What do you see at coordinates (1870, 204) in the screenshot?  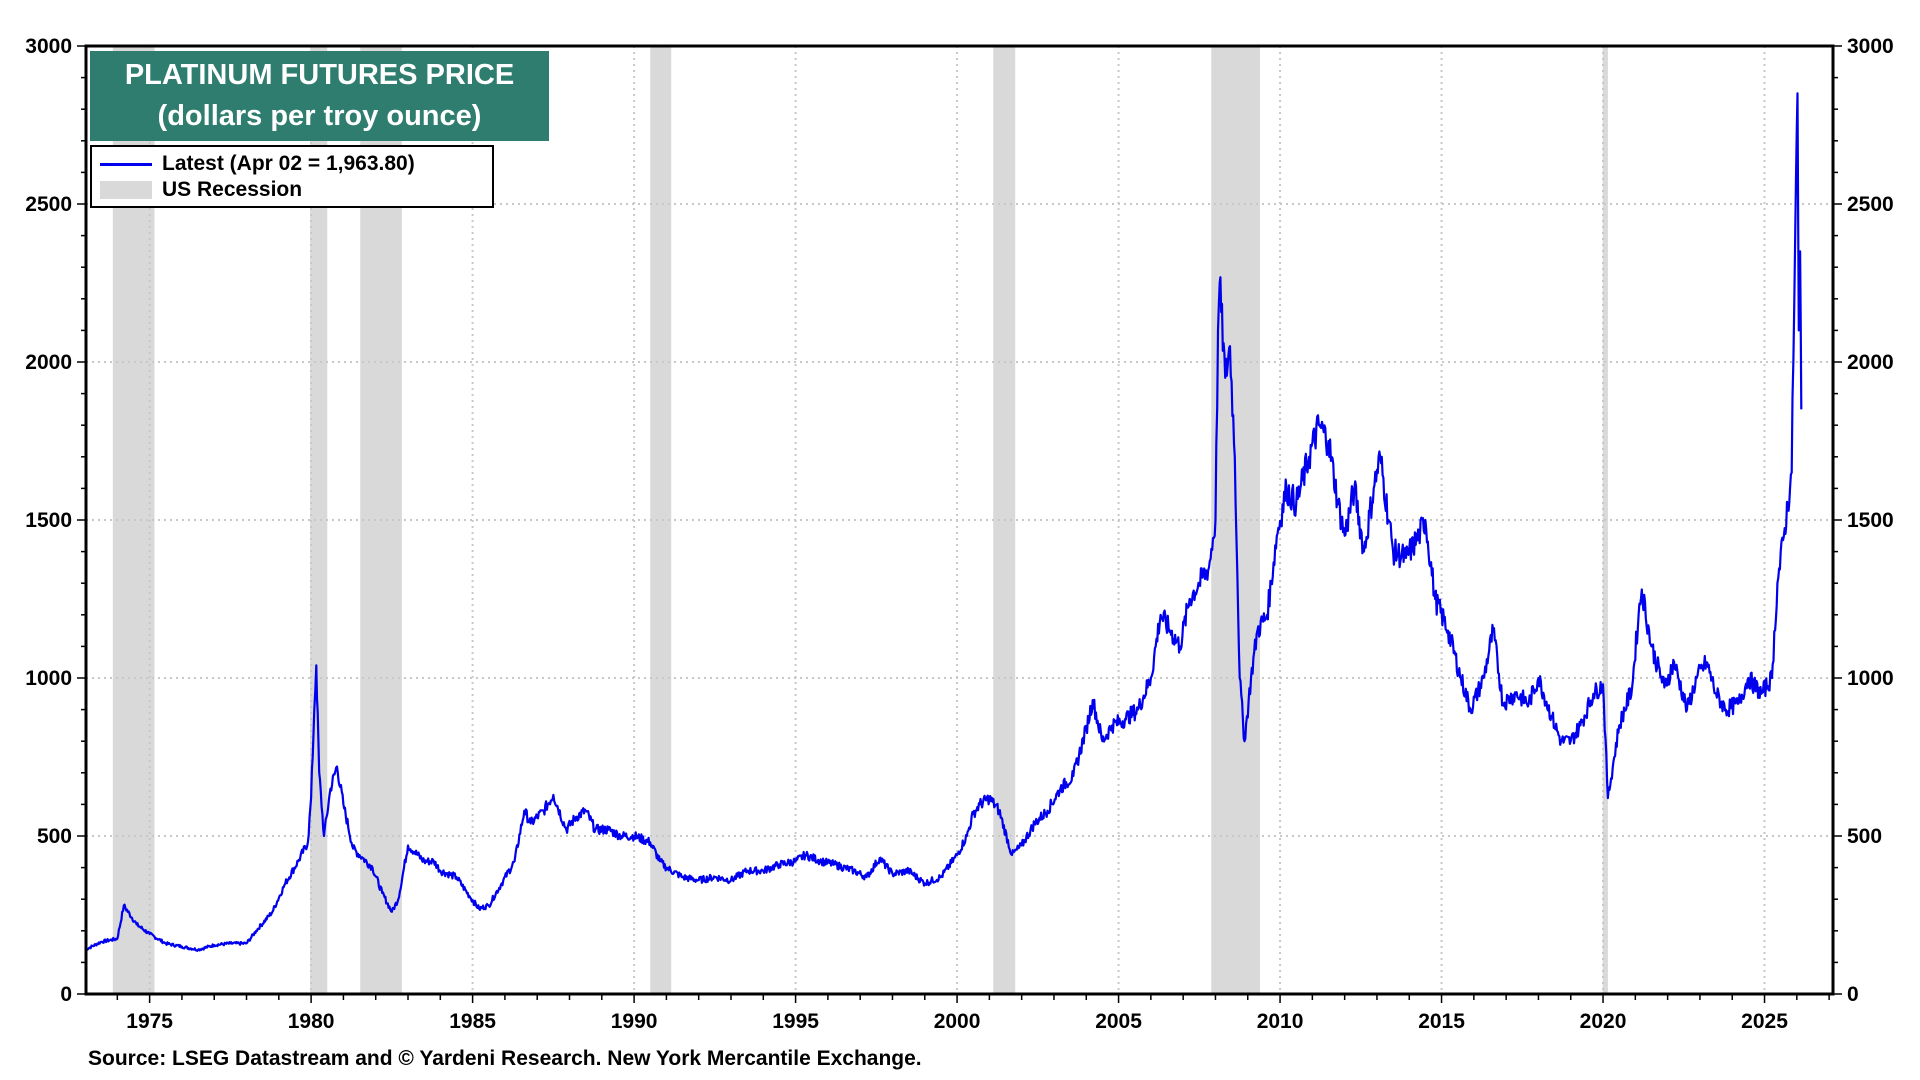 I see `y-tick-label-right: 2500` at bounding box center [1870, 204].